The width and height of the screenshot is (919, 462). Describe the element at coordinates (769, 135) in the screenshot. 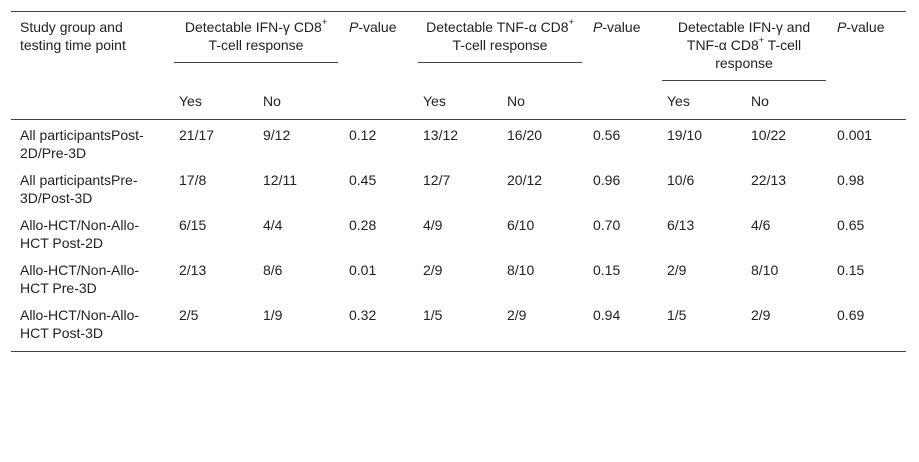

I see `both-no-cell: 10/22` at that location.